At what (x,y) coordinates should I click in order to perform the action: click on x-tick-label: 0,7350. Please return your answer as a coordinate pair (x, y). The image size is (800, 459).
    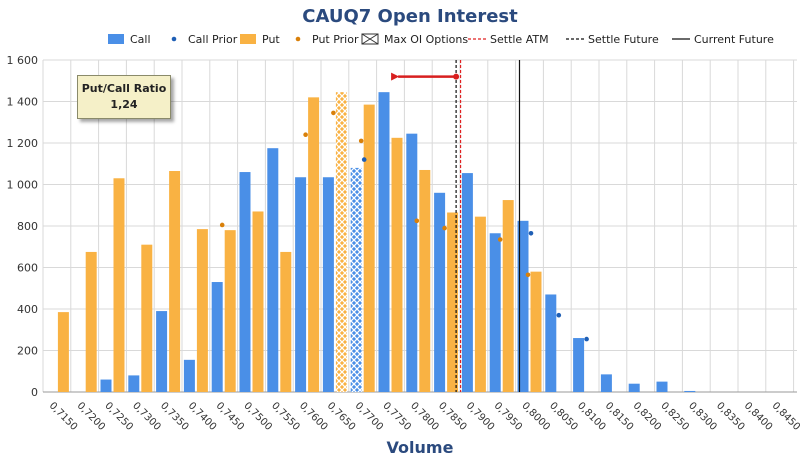
    Looking at the image, I should click on (174, 416).